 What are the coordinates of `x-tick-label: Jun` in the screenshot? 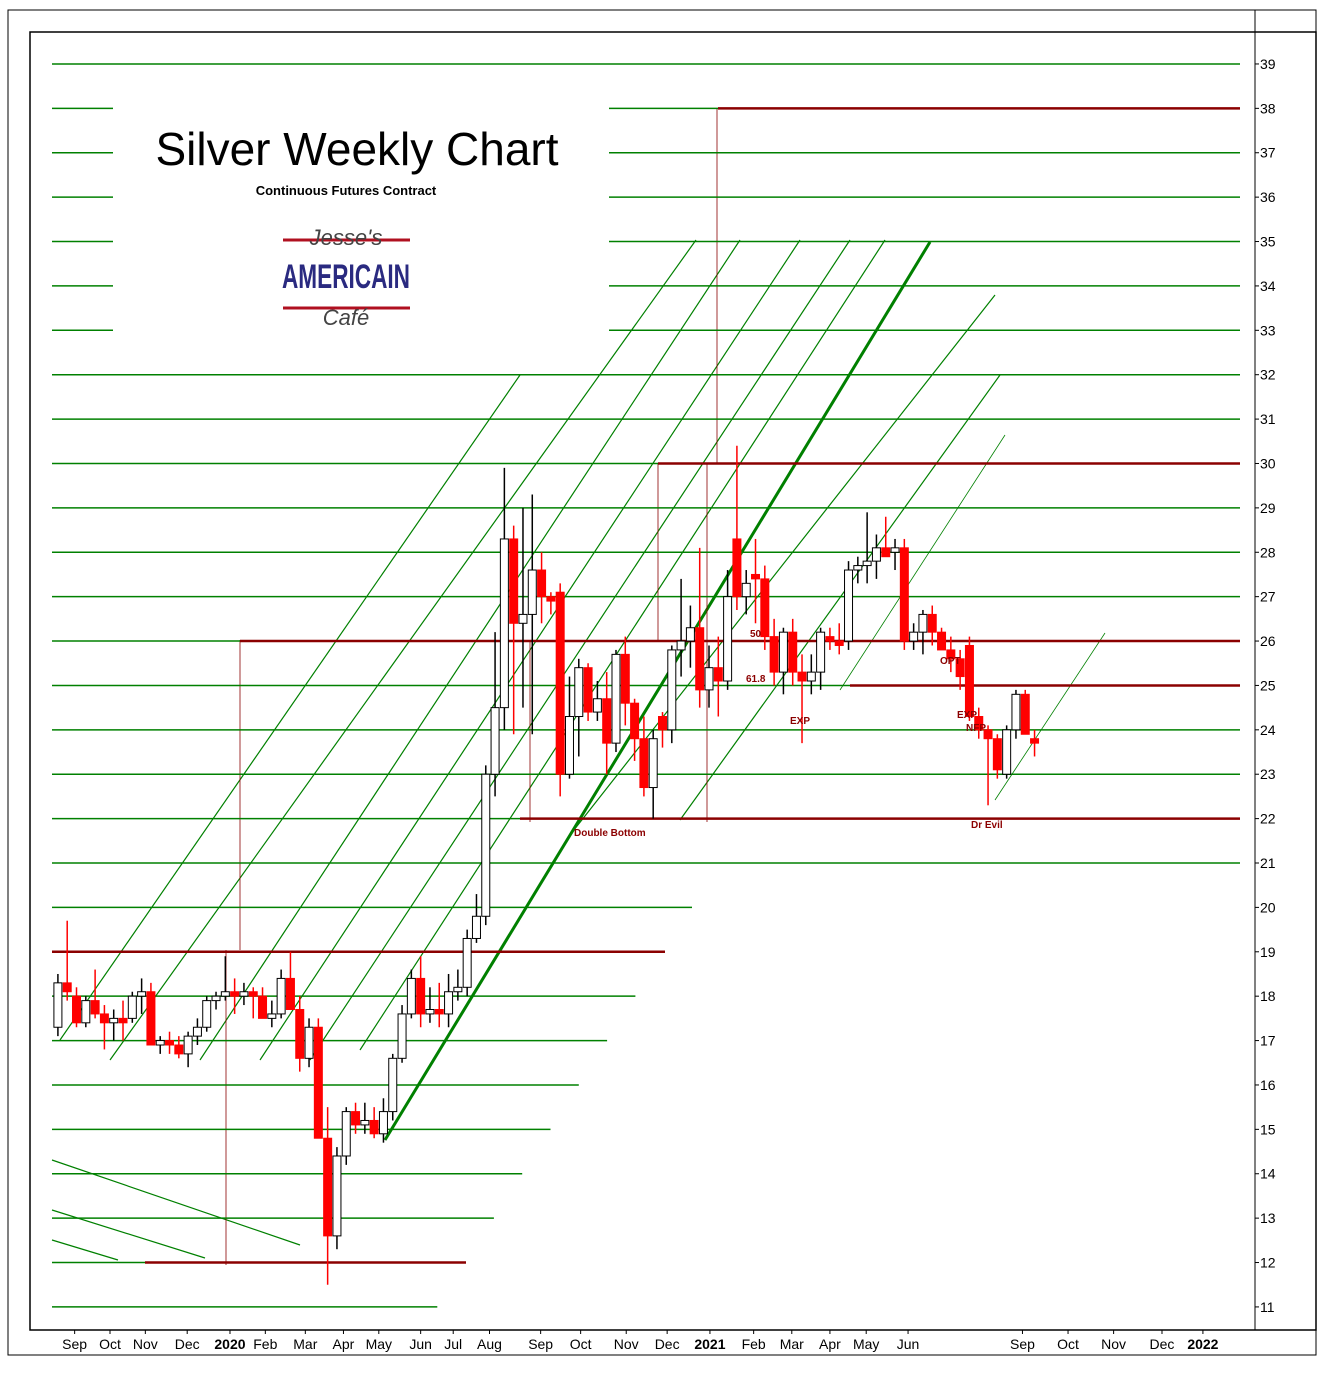 It's located at (420, 1344).